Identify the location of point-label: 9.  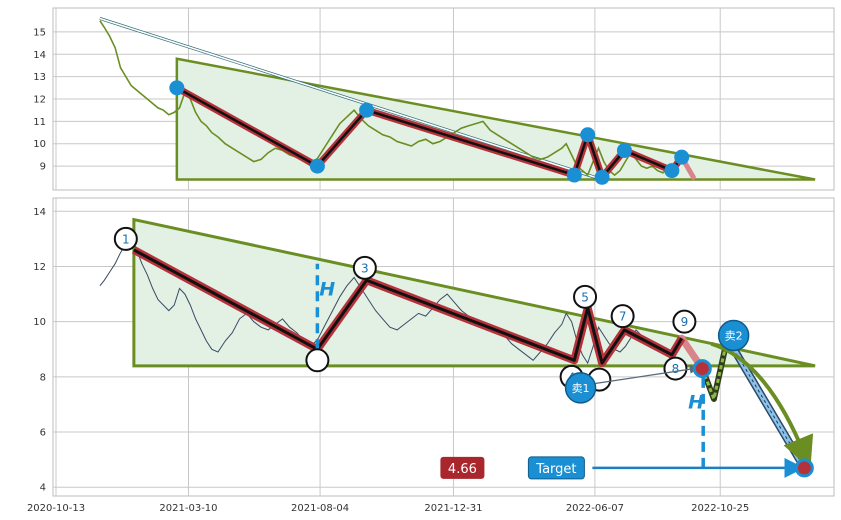
(685, 322).